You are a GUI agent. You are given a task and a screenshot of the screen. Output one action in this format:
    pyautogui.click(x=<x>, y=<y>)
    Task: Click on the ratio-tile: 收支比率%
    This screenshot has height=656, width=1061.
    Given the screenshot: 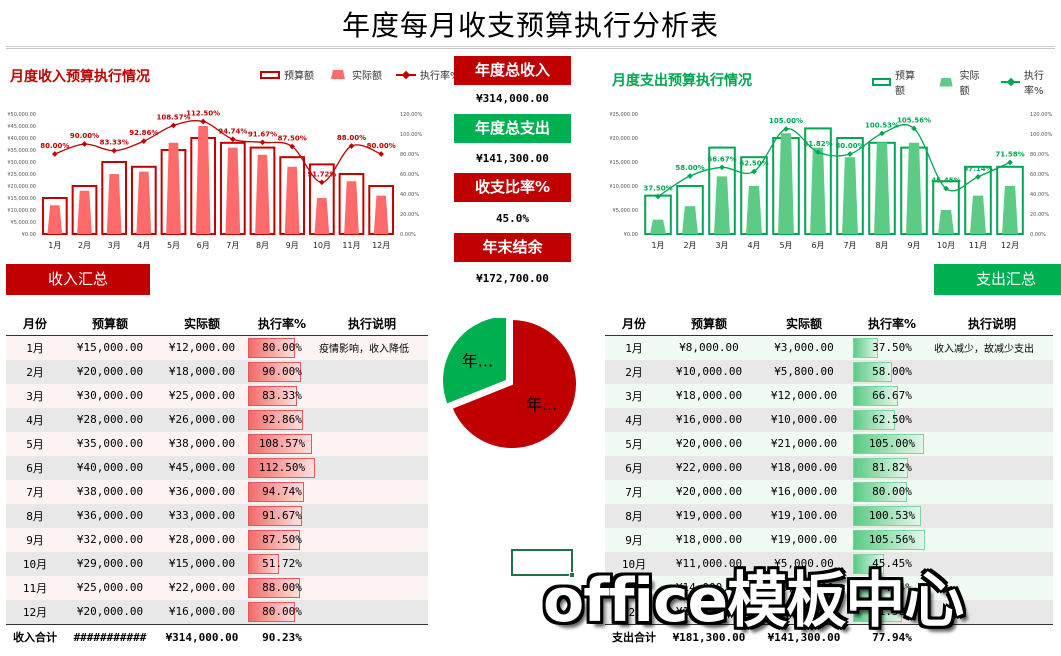 What is the action you would take?
    pyautogui.click(x=512, y=187)
    